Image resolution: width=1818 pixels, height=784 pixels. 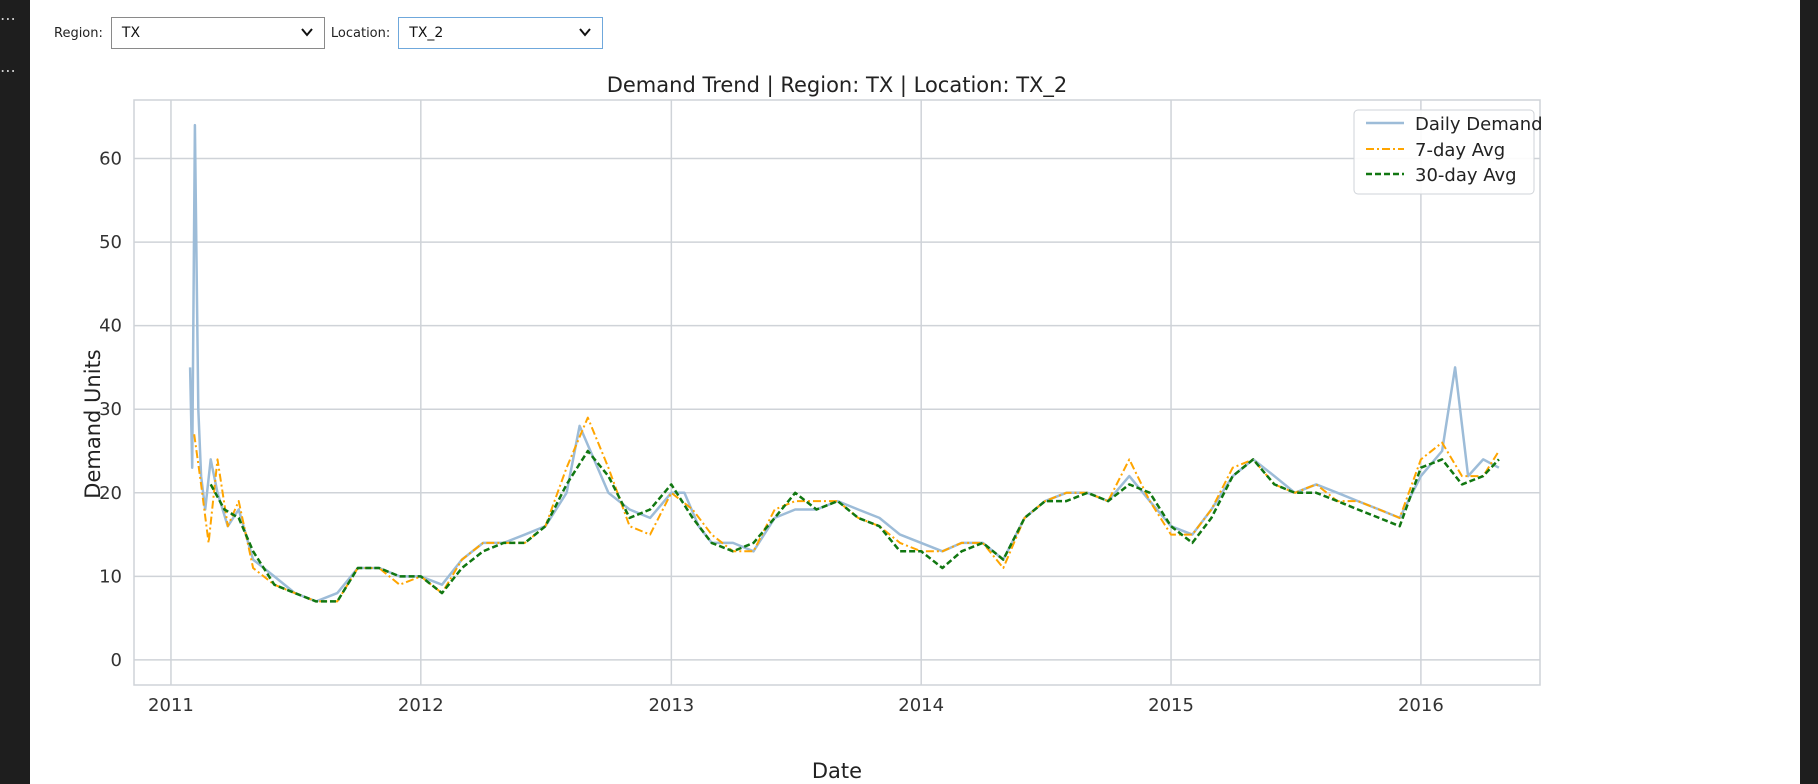 What do you see at coordinates (217, 33) in the screenshot?
I see `region-dropdown: TX` at bounding box center [217, 33].